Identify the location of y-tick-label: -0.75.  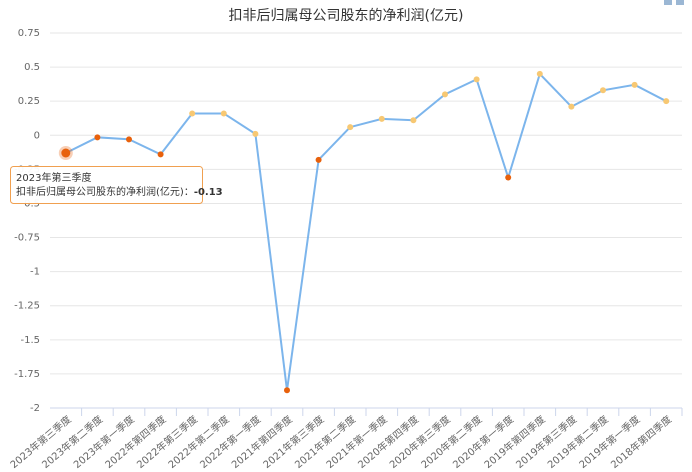
(27, 238).